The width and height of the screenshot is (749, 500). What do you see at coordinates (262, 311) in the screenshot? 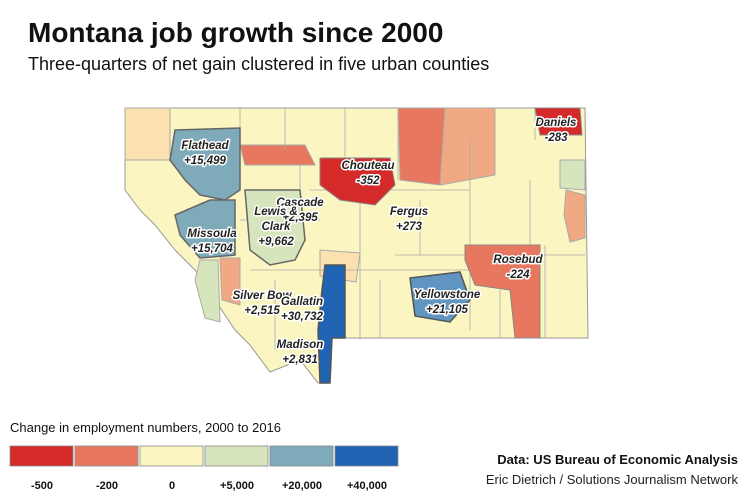
I see `county-label: +2,515` at bounding box center [262, 311].